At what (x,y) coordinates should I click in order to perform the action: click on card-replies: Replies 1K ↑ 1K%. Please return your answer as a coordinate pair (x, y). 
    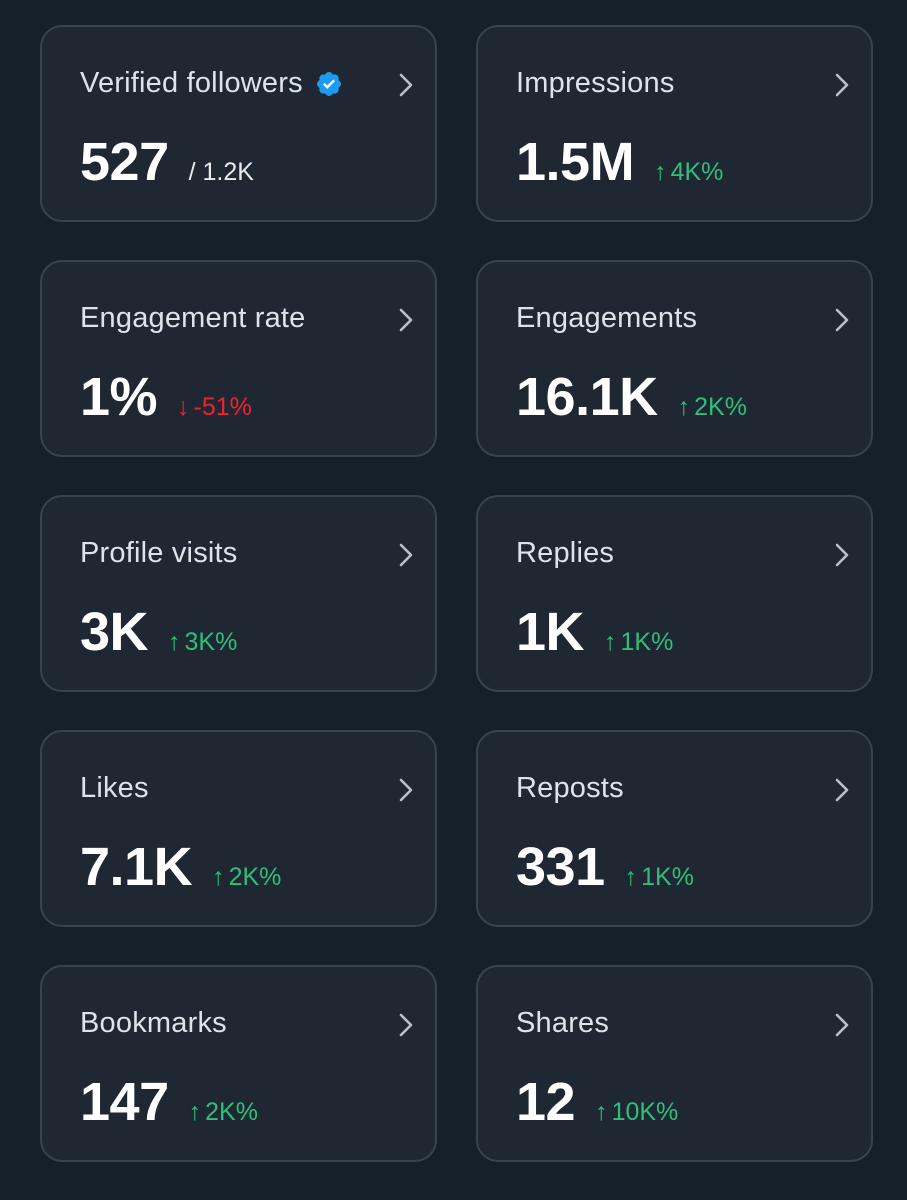
    Looking at the image, I should click on (674, 593).